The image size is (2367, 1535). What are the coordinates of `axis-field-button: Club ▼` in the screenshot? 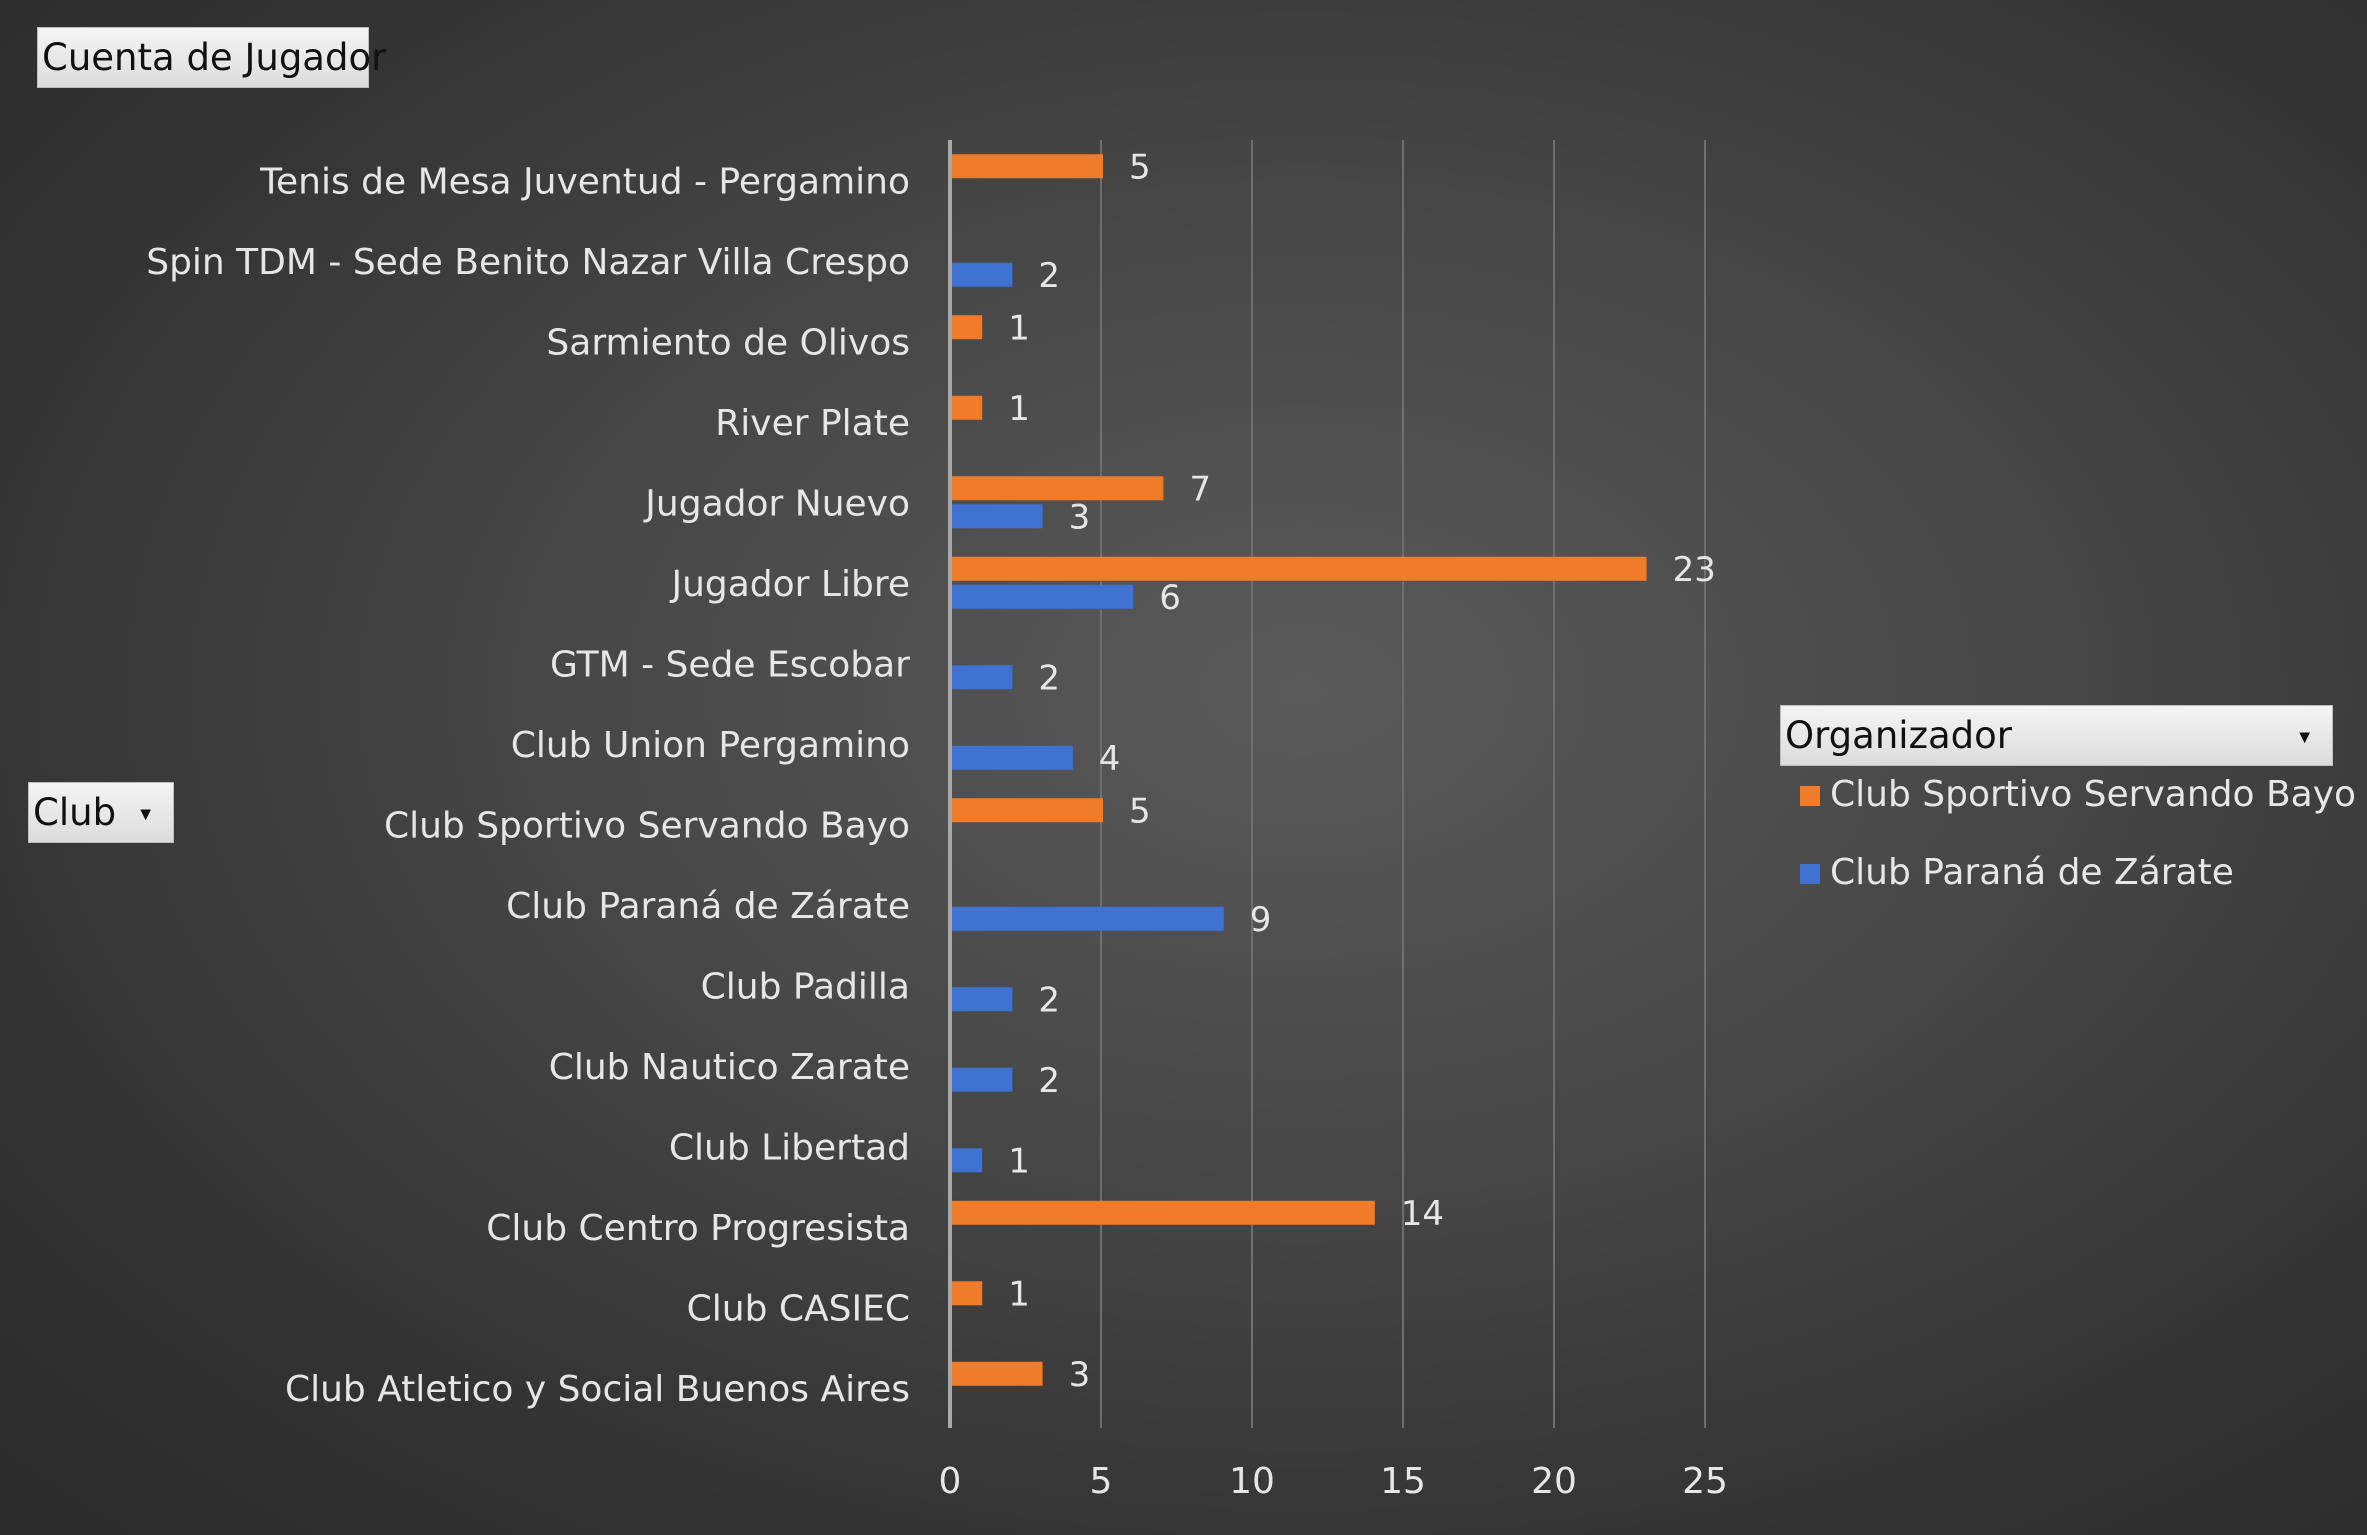 It's located at (101, 812).